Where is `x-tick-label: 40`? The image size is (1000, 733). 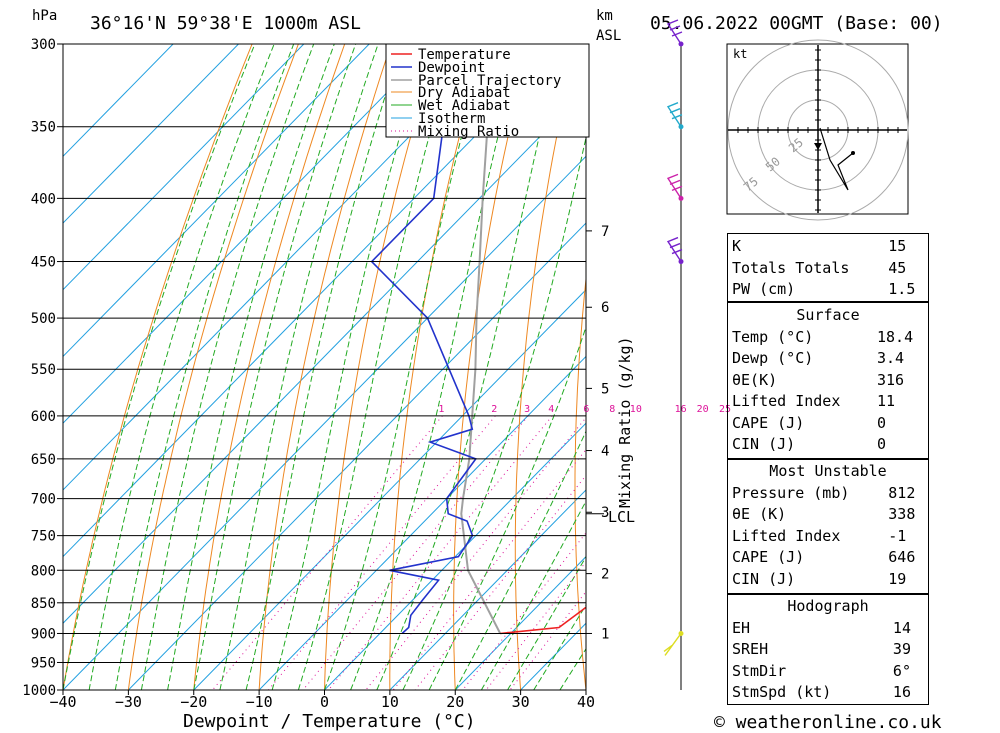 x-tick-label: 40 is located at coordinates (586, 702).